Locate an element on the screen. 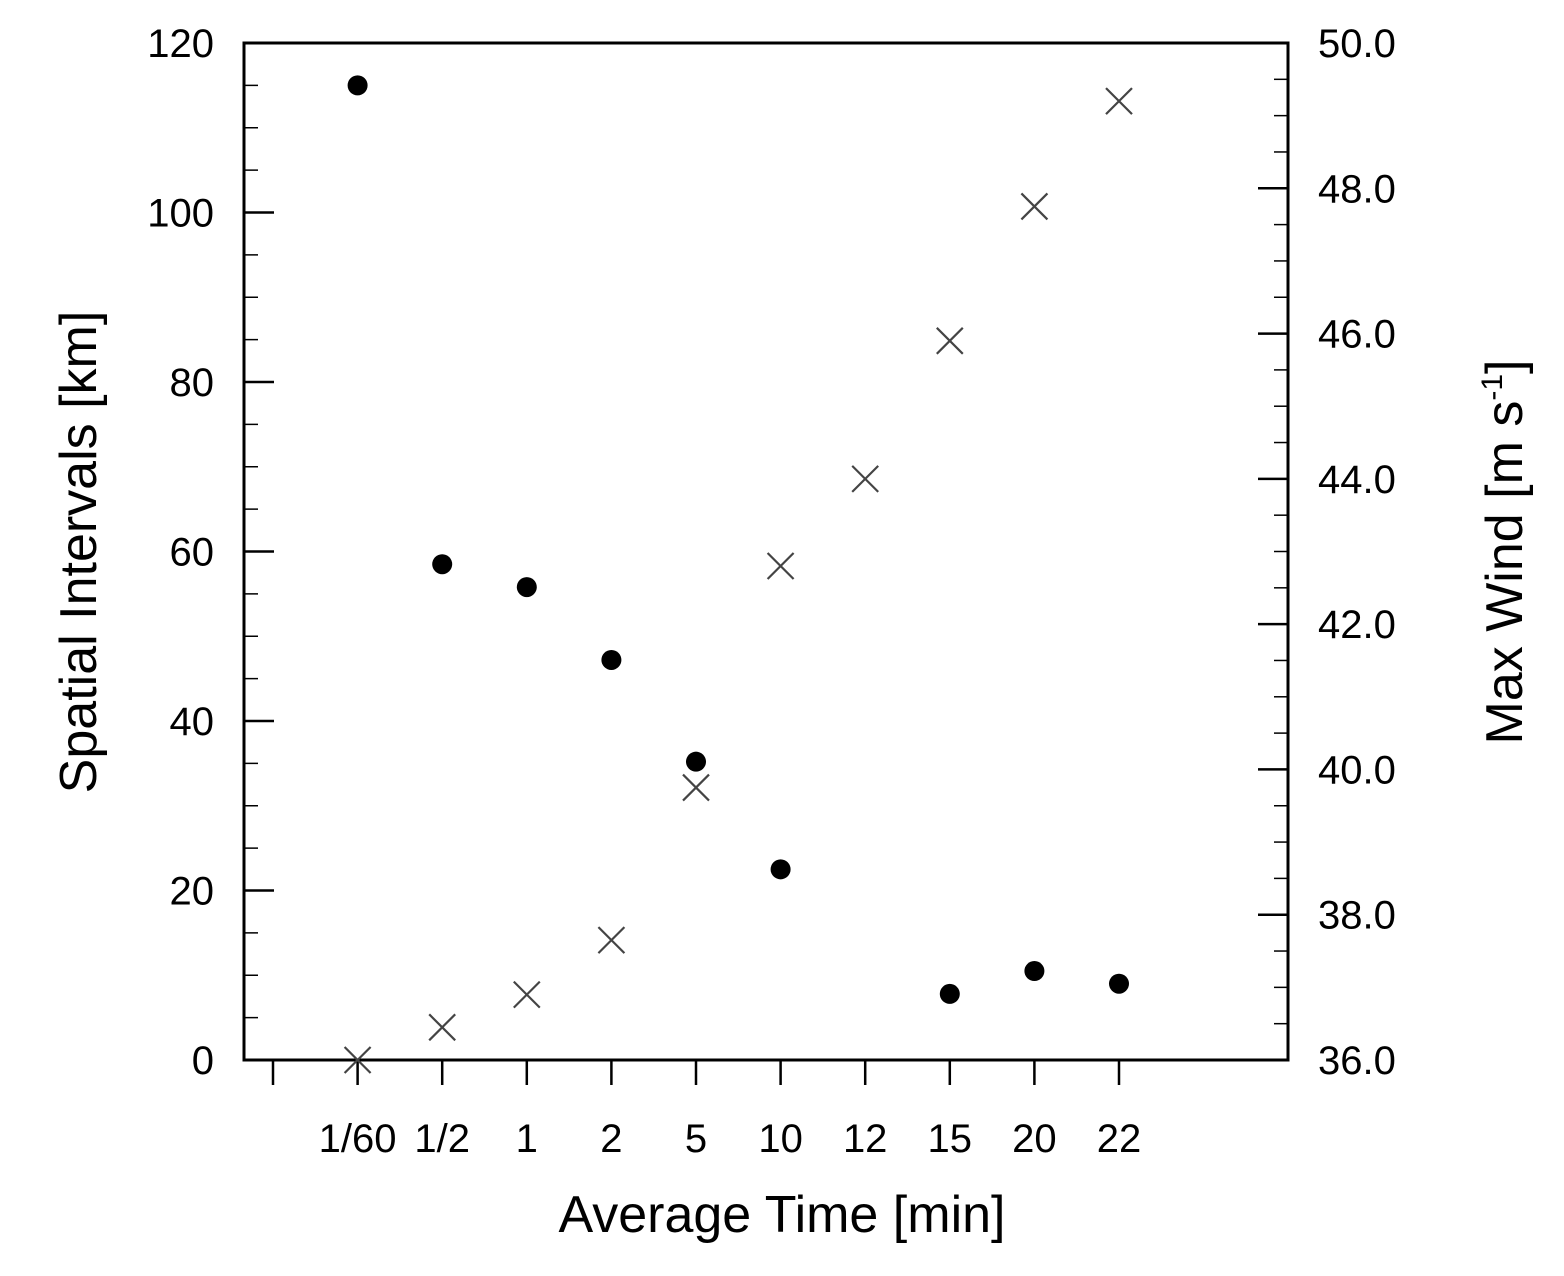 The width and height of the screenshot is (1564, 1276). y-left-tick-label: 120 is located at coordinates (180, 44).